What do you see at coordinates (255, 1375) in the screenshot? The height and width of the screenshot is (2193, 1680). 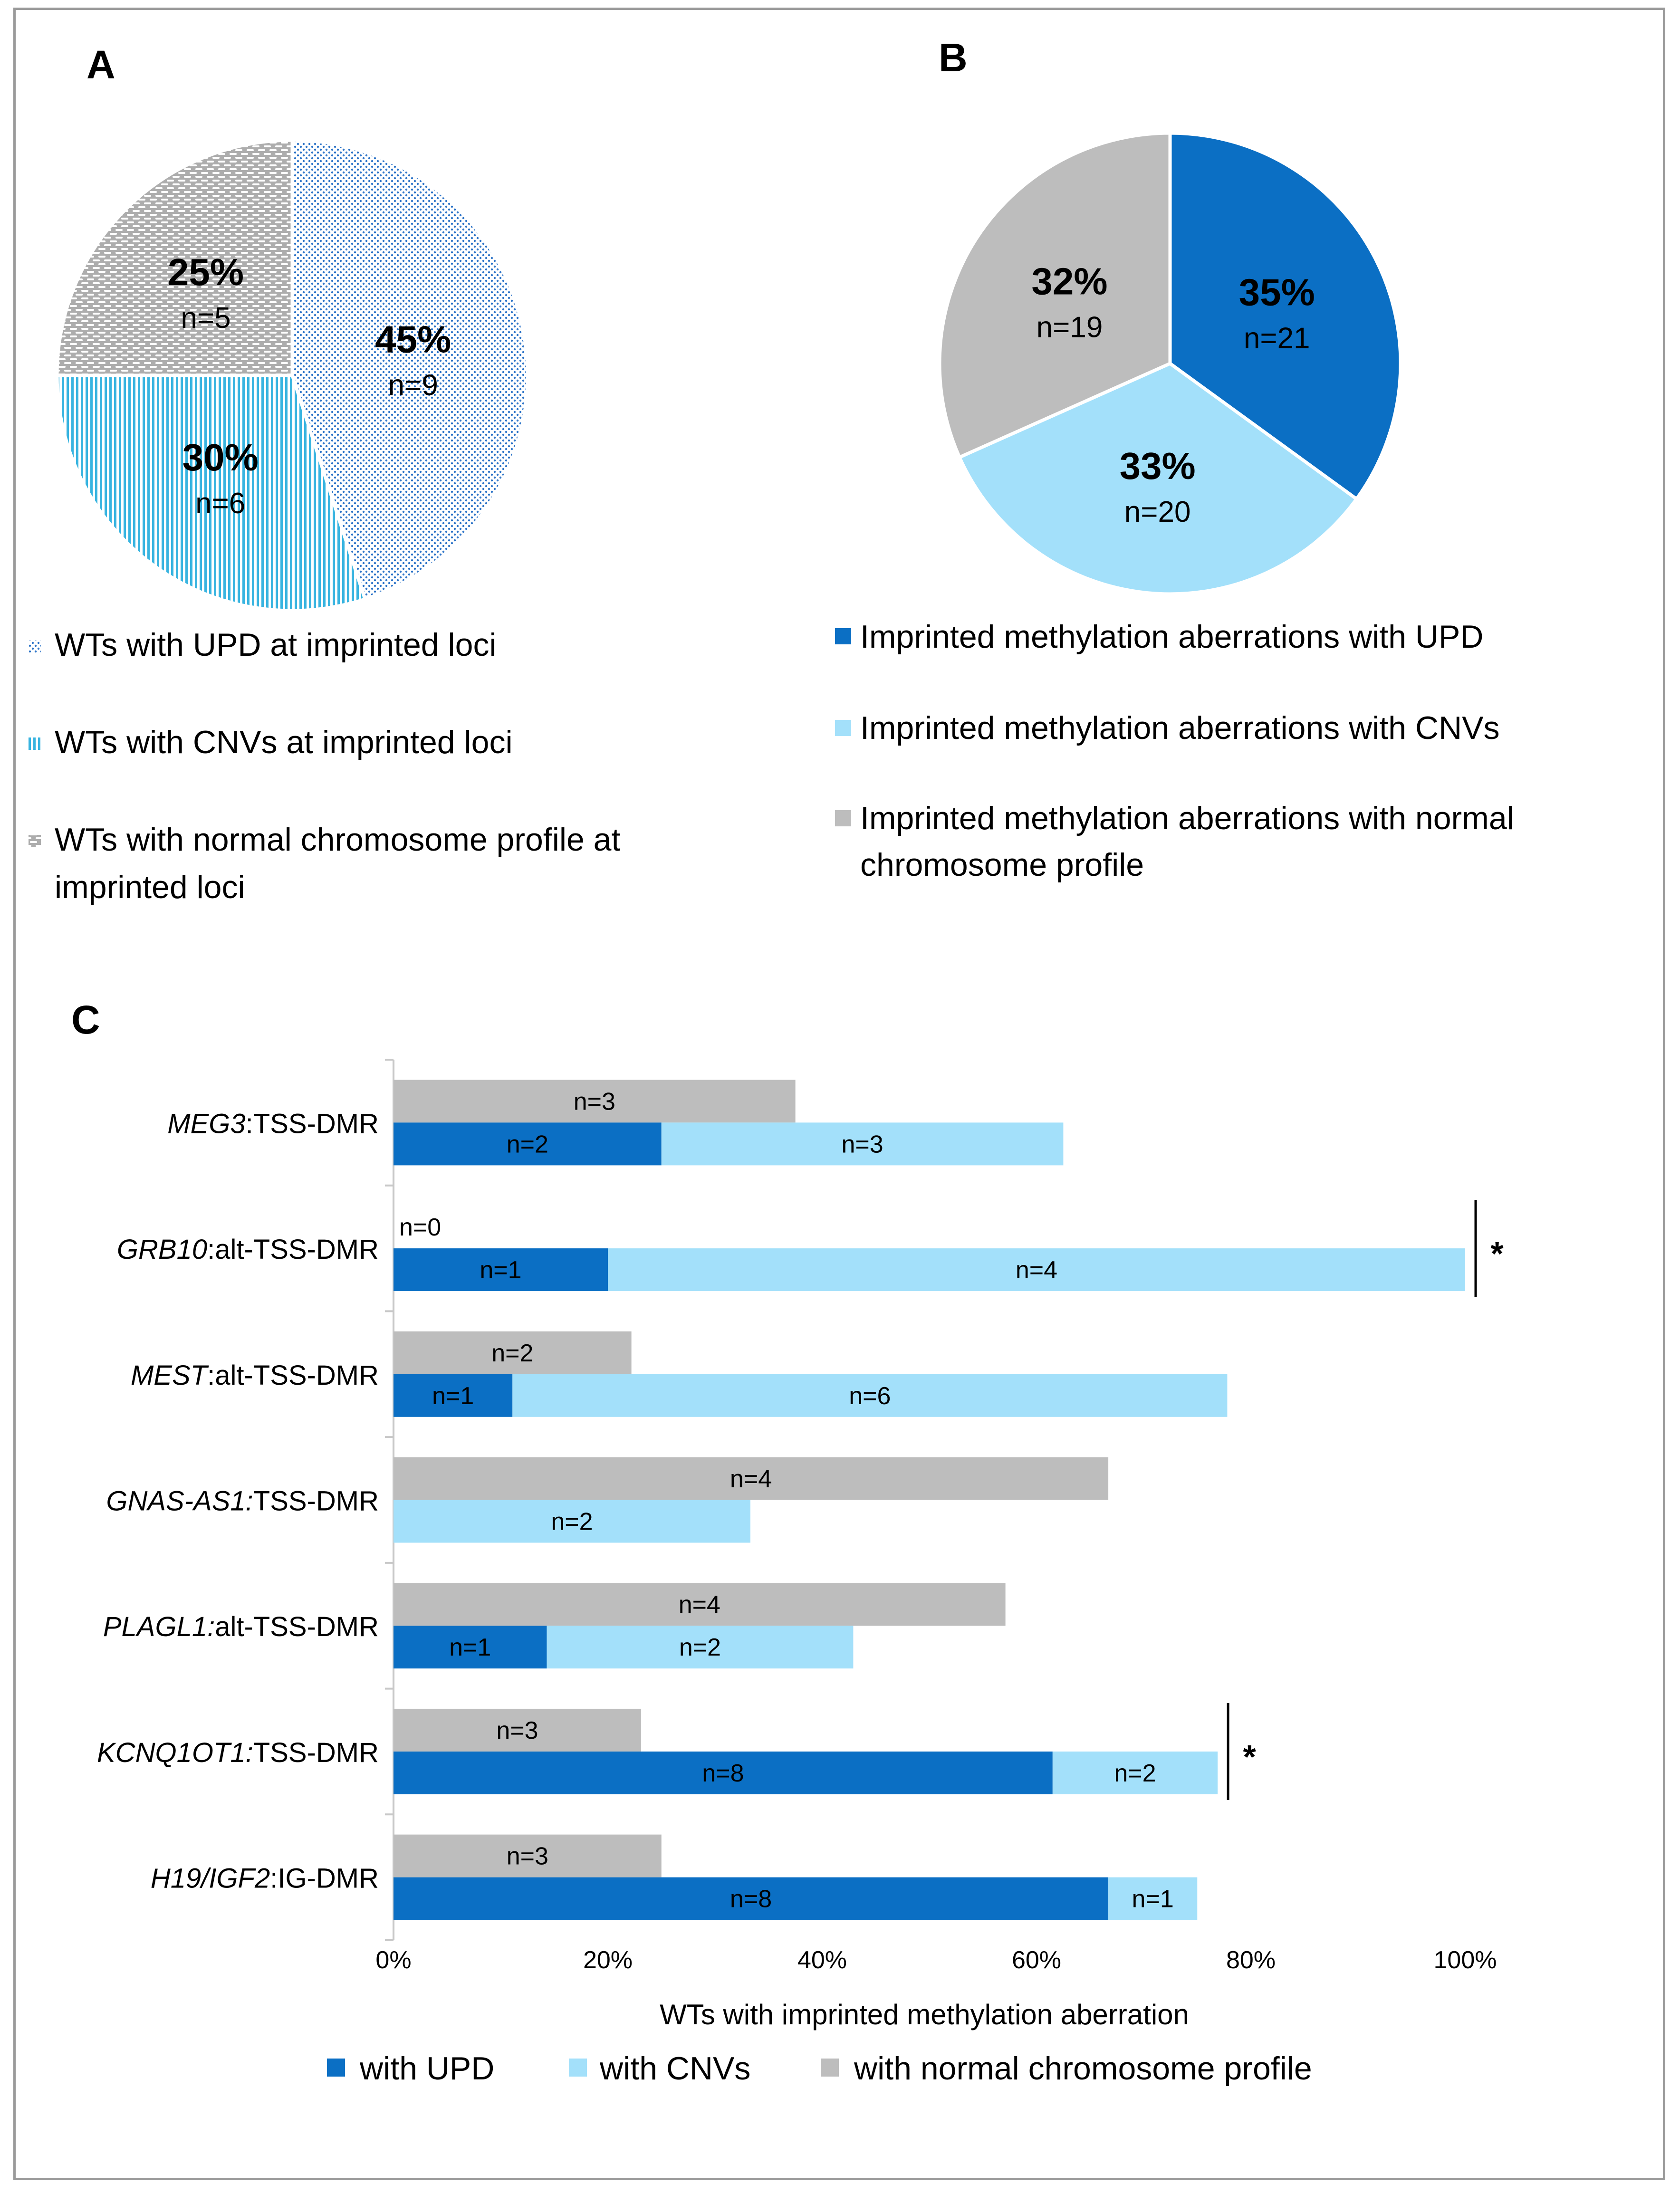 I see `category-label: MEST:alt-TSS-DMR` at bounding box center [255, 1375].